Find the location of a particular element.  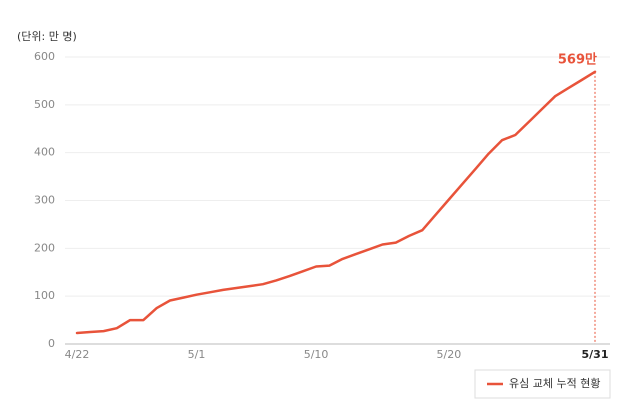

y-tick-label: 300 is located at coordinates (44, 200).